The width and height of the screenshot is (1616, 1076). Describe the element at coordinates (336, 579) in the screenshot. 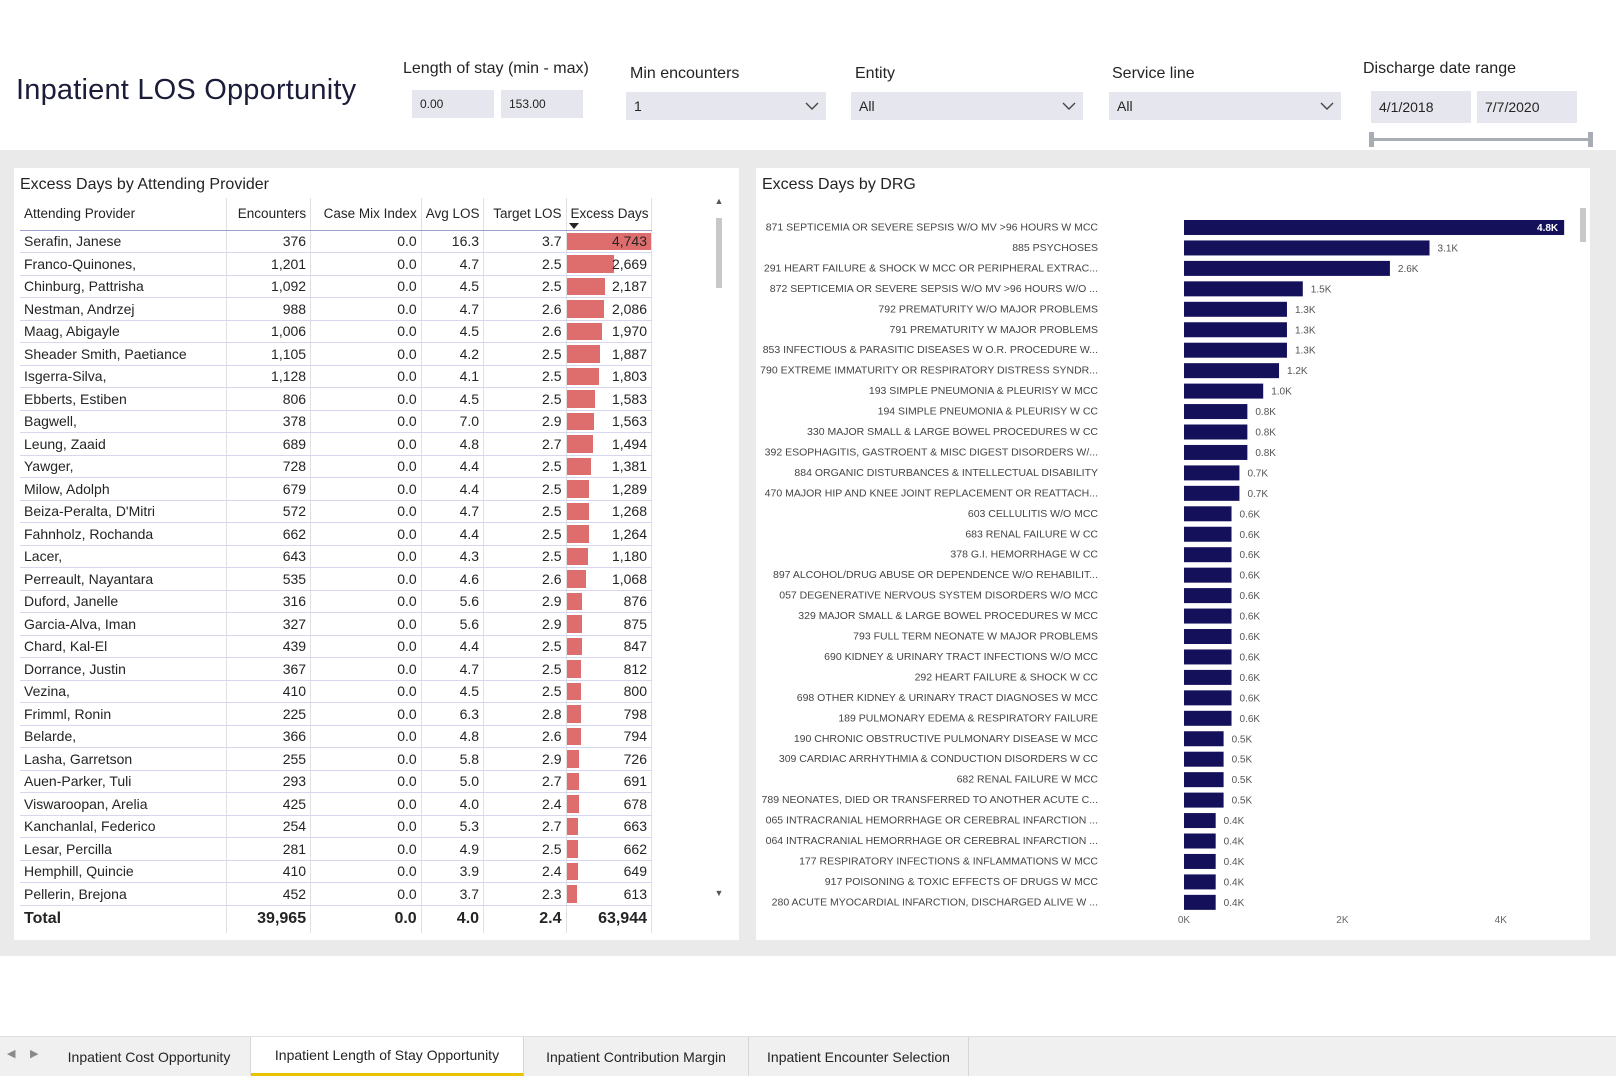

I see `table-row: Perreault, Nayantara 535 0.0 4.6 2.6 1,068` at that location.